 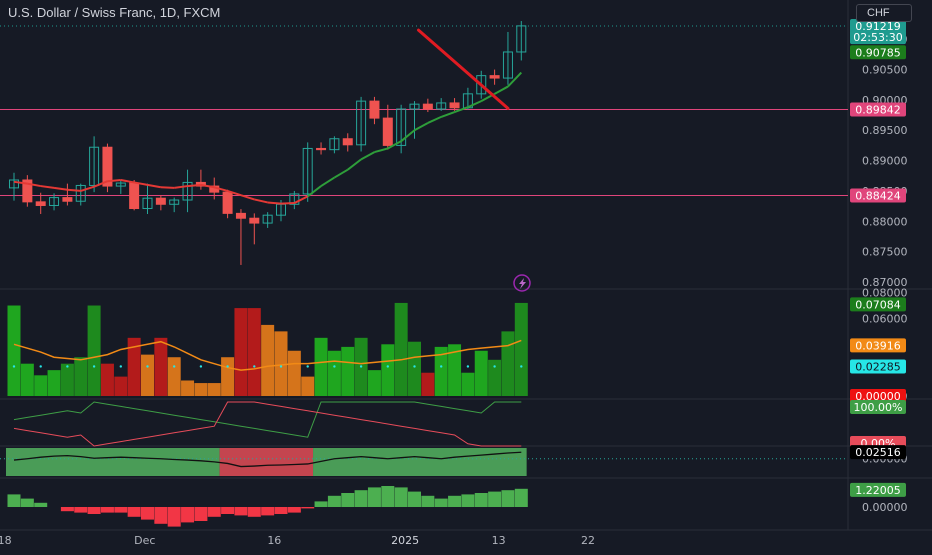 I want to click on time-axis-label: 13, so click(x=499, y=540).